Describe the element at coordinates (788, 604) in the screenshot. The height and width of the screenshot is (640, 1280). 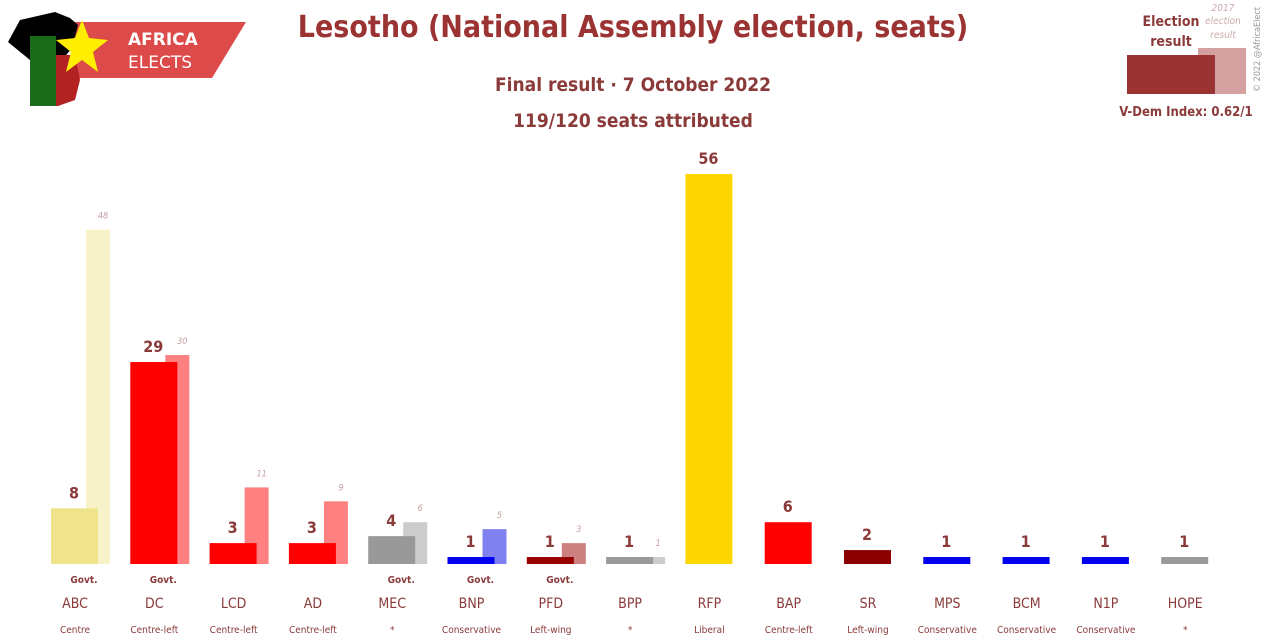
I see `category-label: BAP` at that location.